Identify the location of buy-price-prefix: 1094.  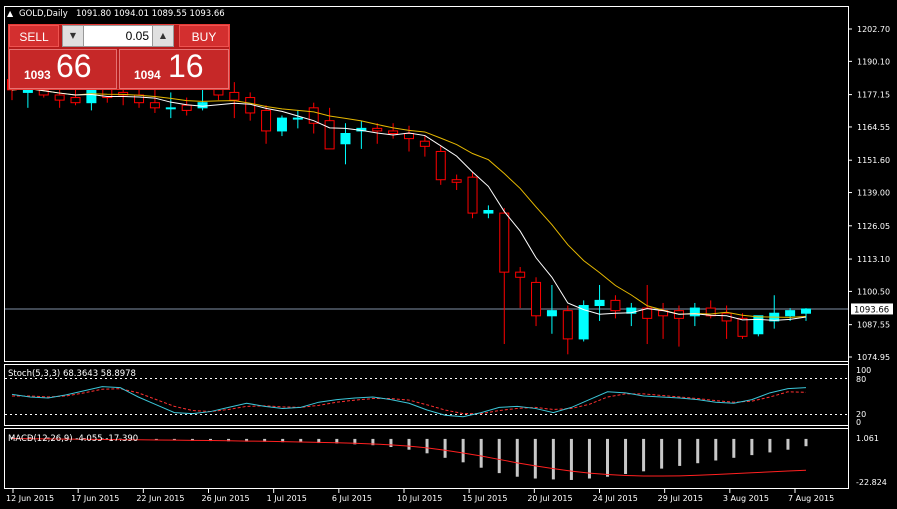
(147, 75).